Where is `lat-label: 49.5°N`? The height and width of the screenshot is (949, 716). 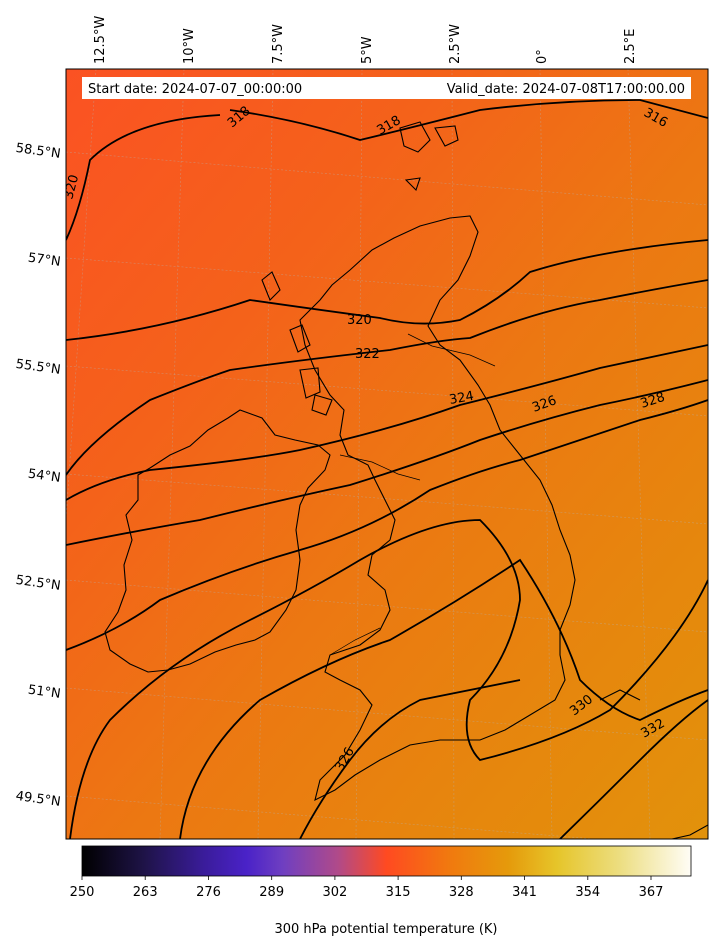
lat-label: 49.5°N is located at coordinates (38, 799).